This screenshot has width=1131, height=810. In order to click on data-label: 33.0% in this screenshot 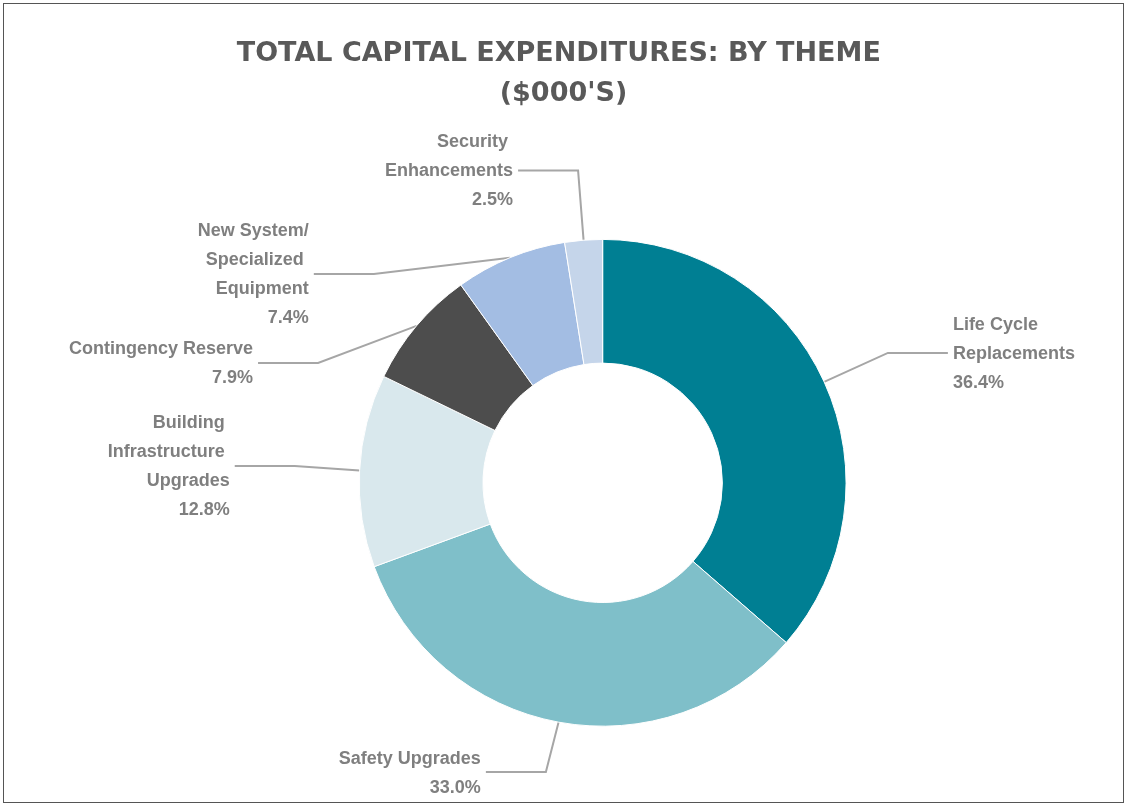, I will do `click(455, 786)`.